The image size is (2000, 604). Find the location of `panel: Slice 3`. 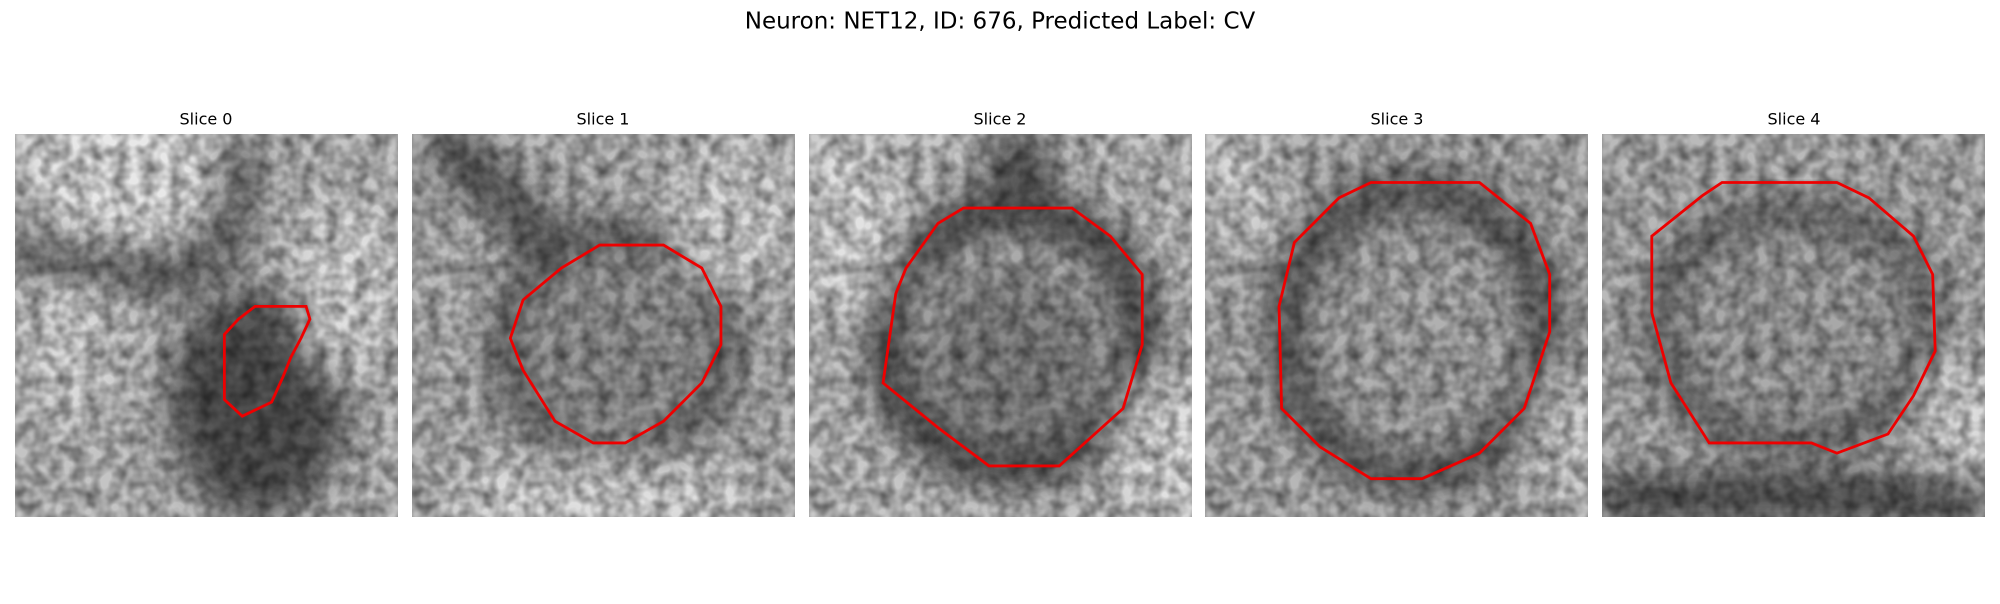

panel: Slice 3 is located at coordinates (1396, 313).